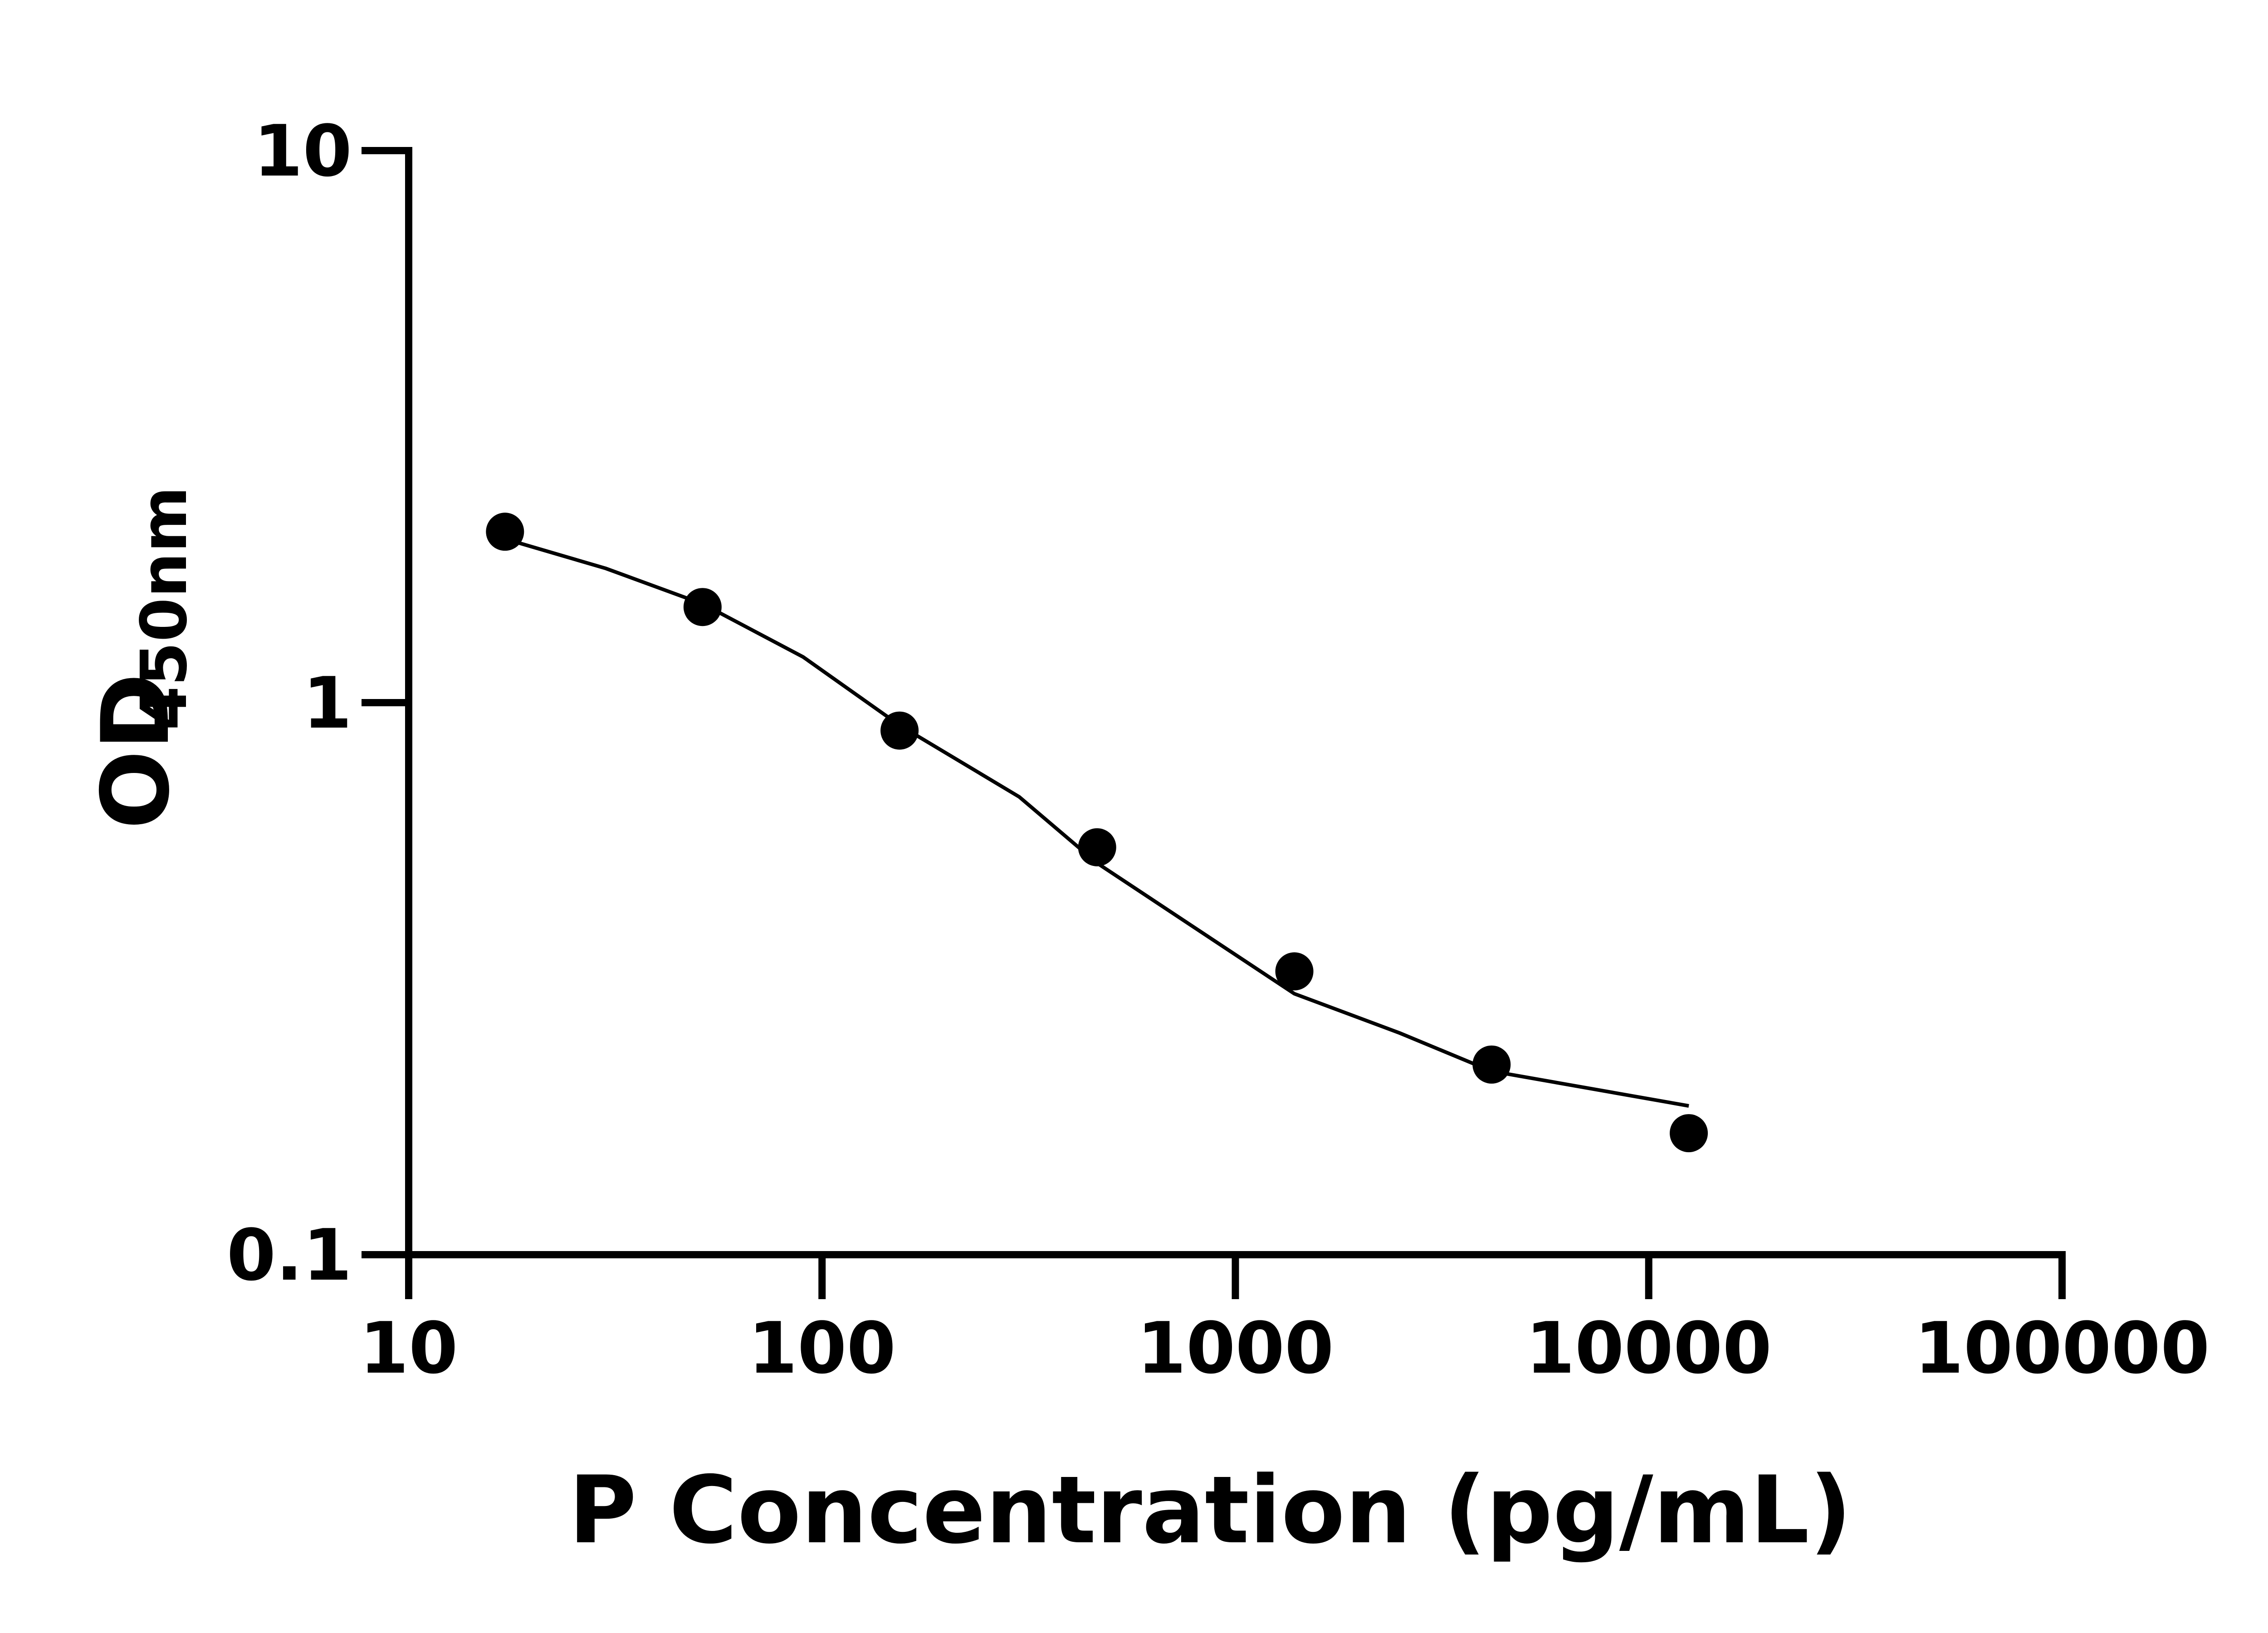 The image size is (2268, 1633). I want to click on y-tick-label: 0.1, so click(290, 1255).